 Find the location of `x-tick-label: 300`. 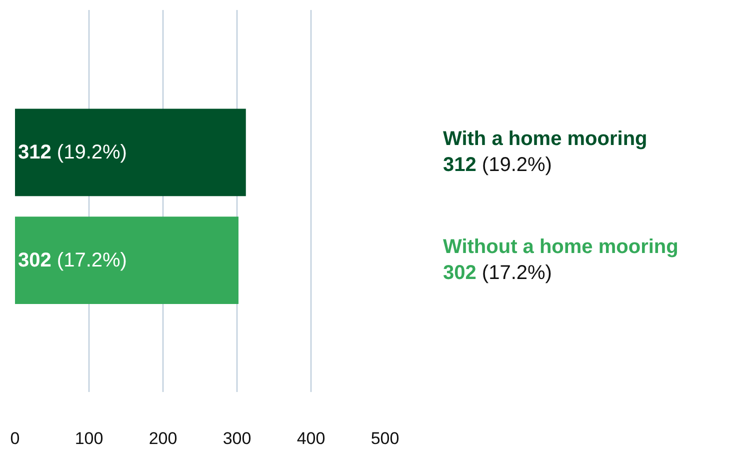

x-tick-label: 300 is located at coordinates (237, 438).